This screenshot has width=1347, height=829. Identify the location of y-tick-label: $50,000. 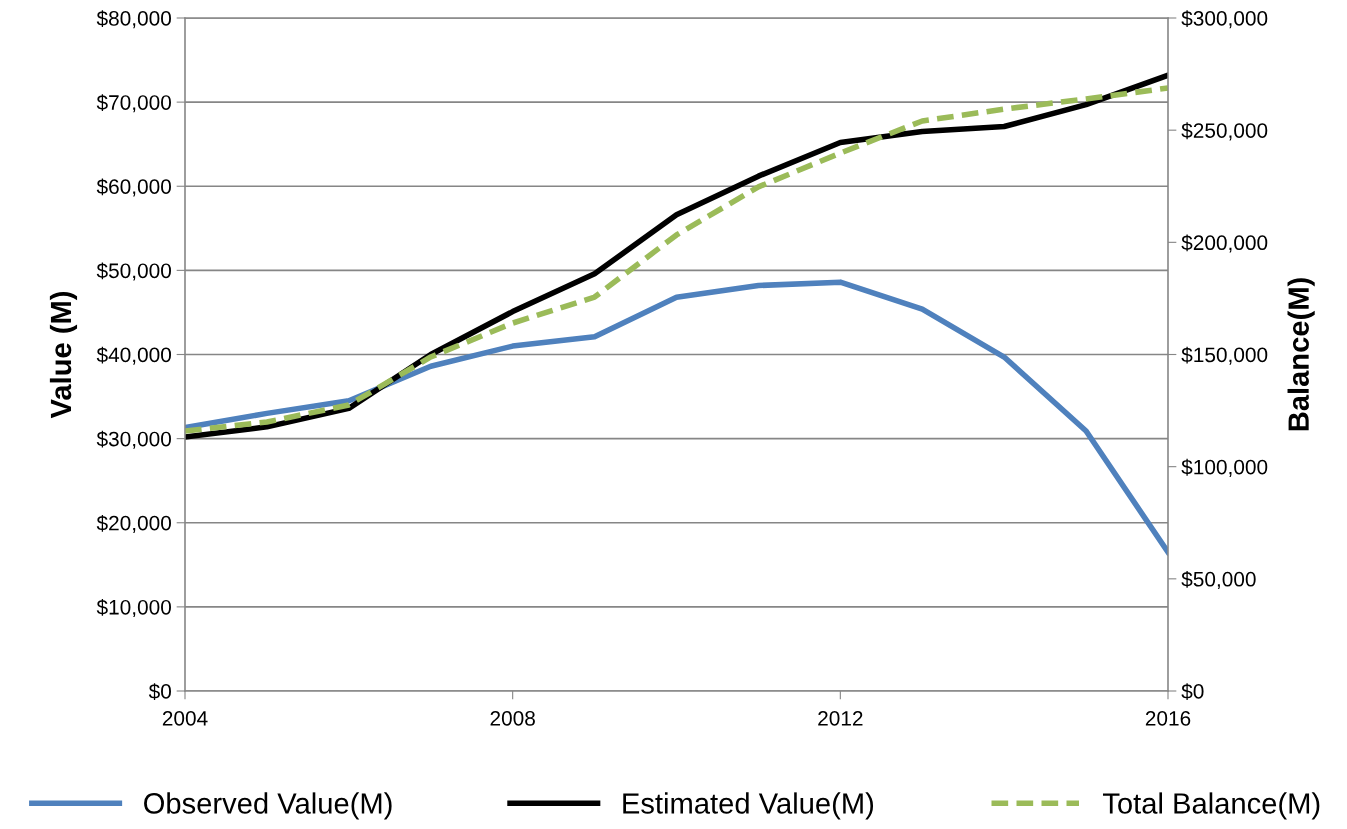
(133, 271).